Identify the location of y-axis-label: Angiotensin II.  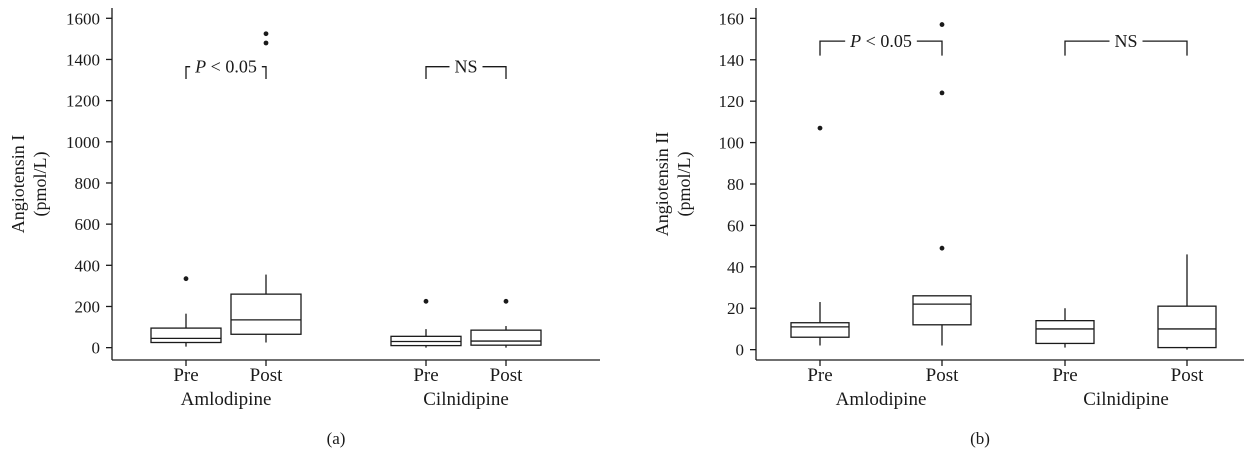
(662, 184).